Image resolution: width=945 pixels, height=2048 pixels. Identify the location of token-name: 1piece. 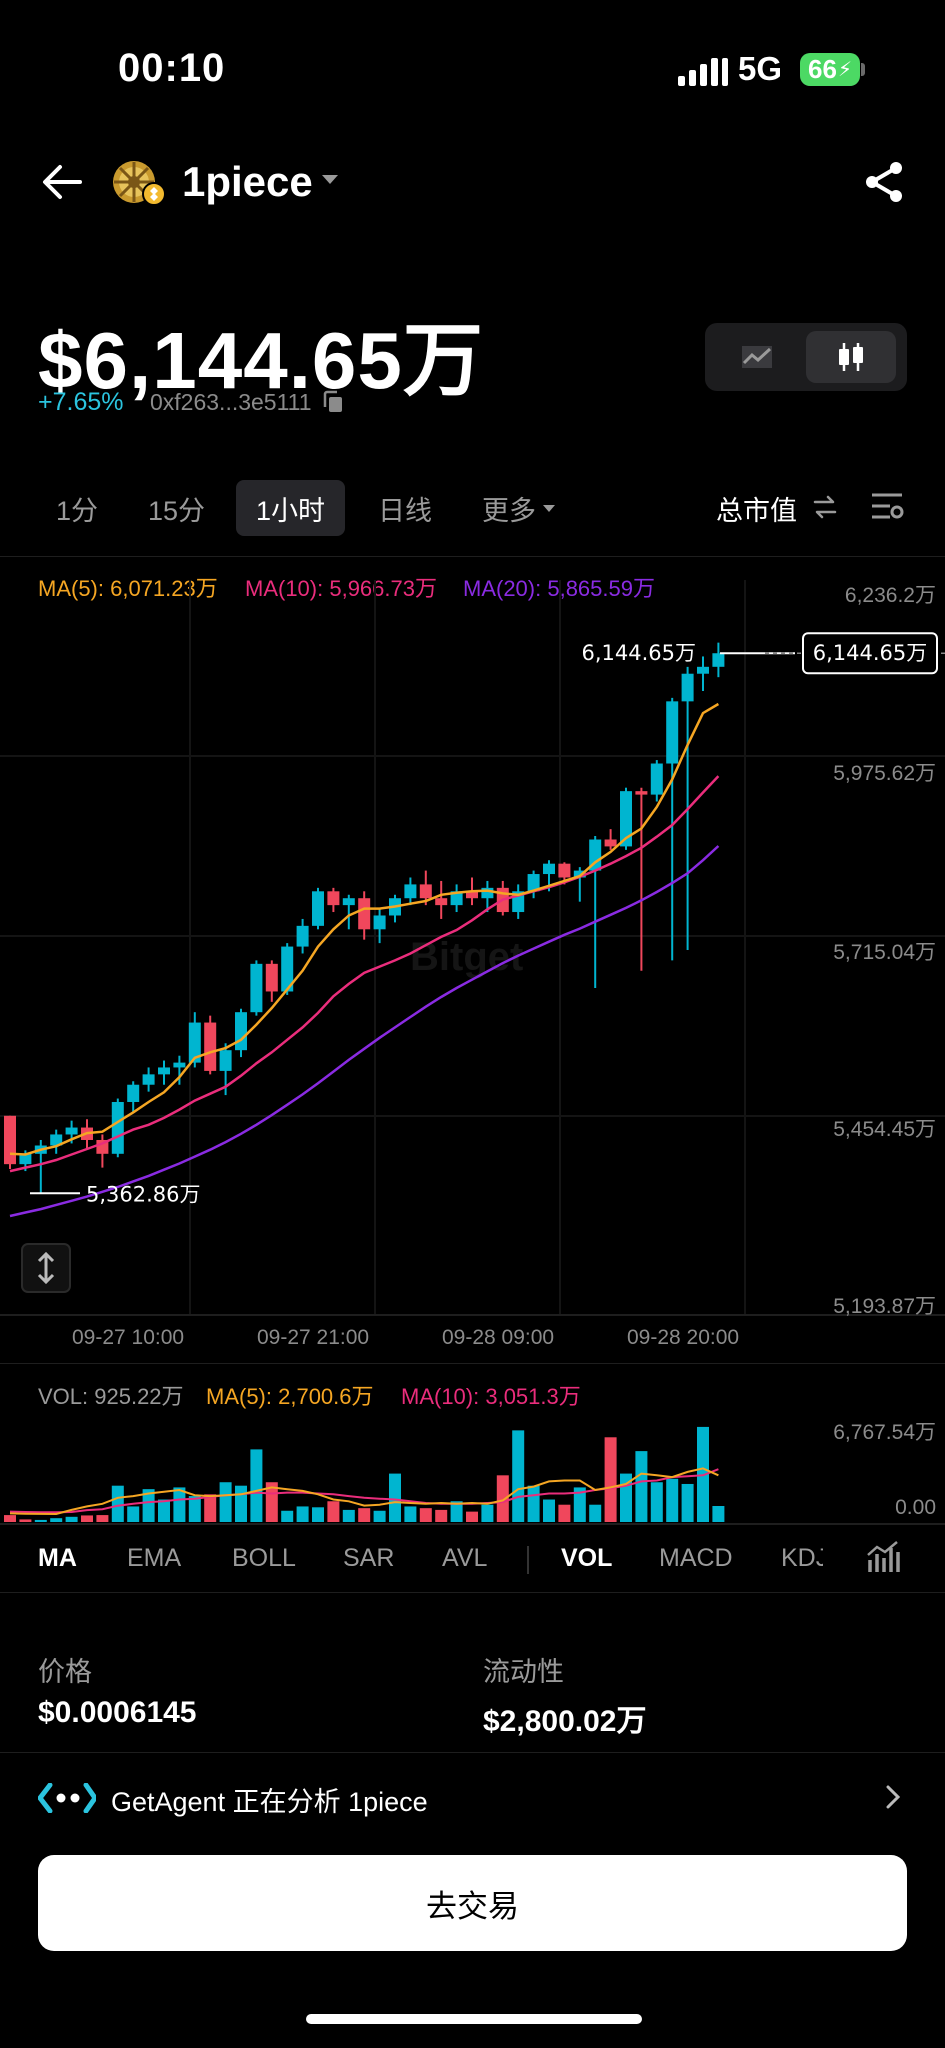
(247, 181).